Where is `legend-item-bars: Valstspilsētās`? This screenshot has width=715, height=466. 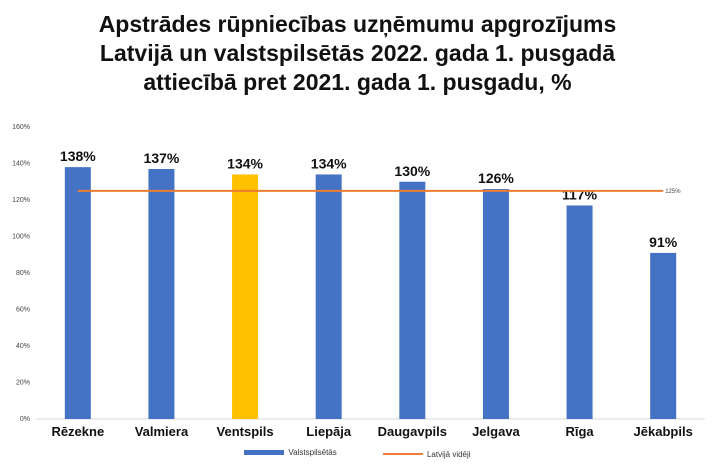
legend-item-bars: Valstspilsētās is located at coordinates (290, 452).